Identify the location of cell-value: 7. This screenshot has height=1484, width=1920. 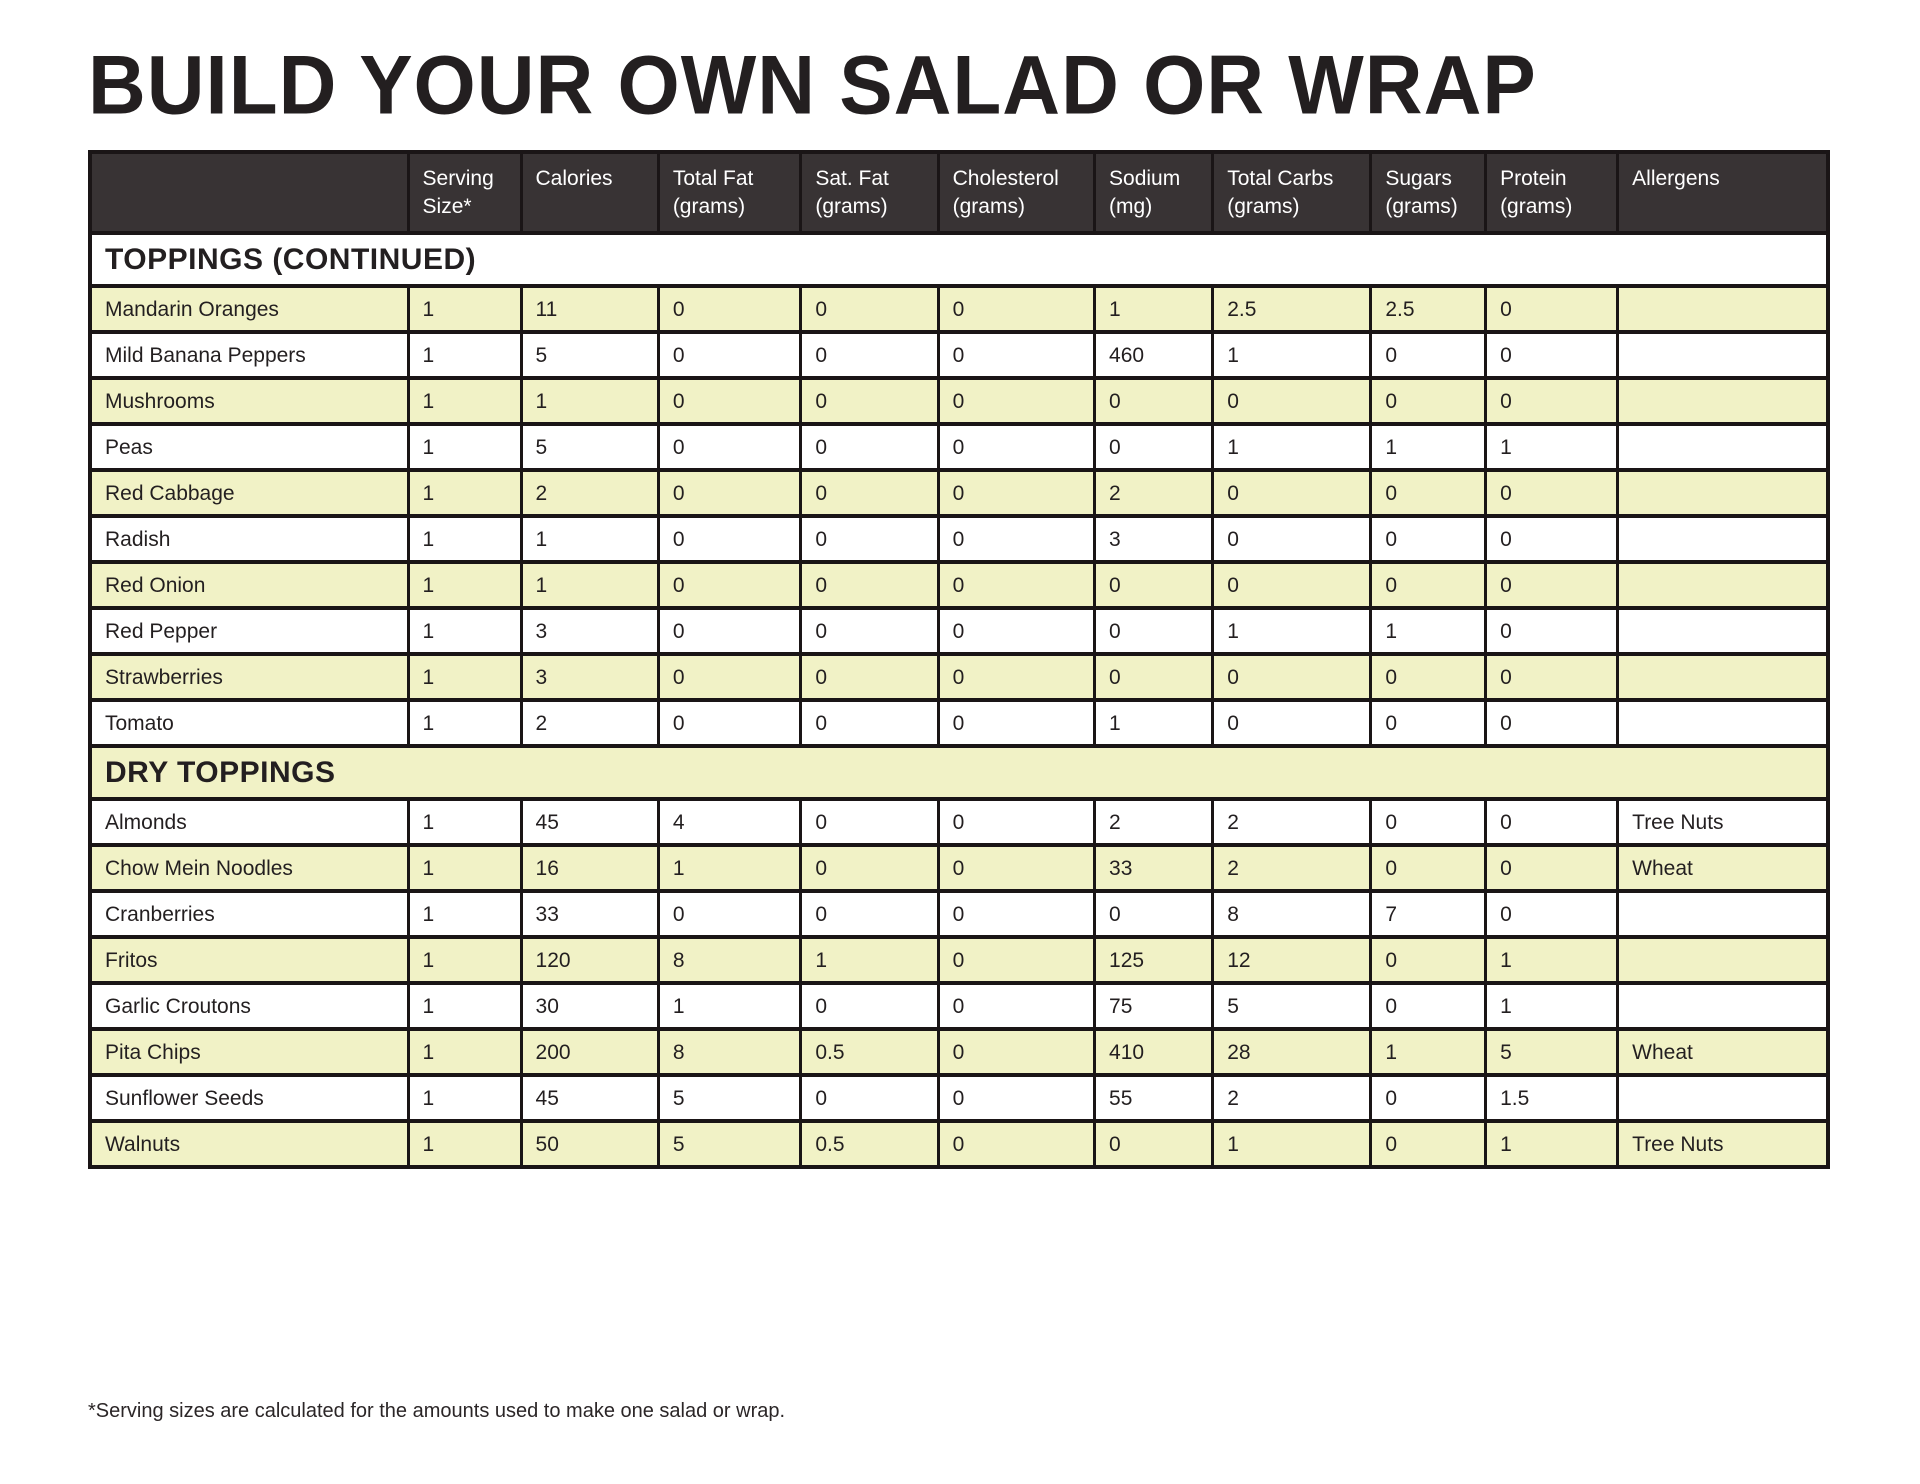
(1428, 914).